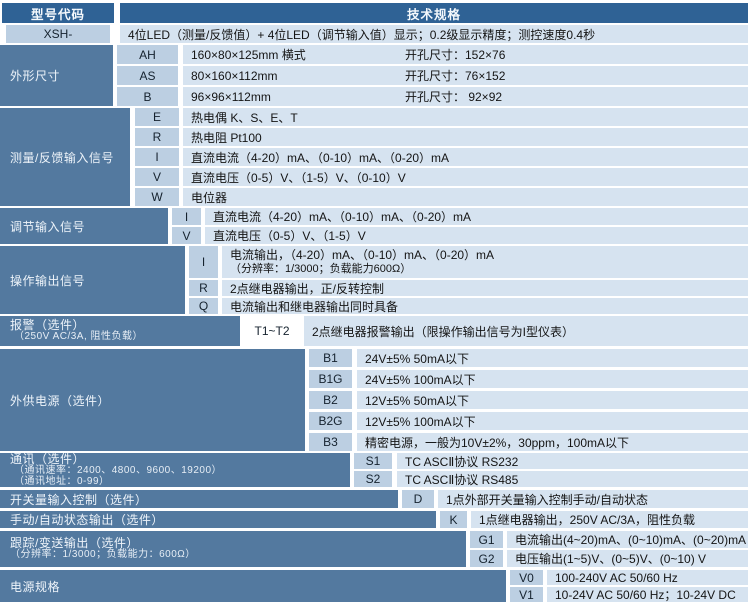  I want to click on desc-row: TC ASCⅡ协议 RS232, so click(572, 461).